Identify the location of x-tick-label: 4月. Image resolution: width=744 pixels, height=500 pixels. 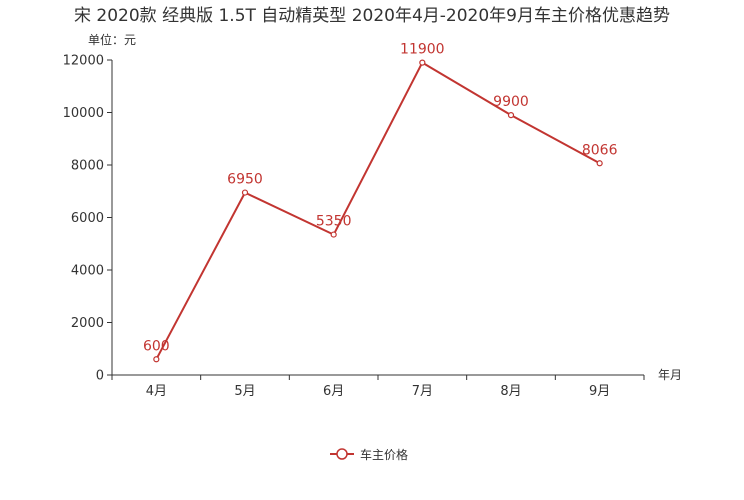
(156, 391).